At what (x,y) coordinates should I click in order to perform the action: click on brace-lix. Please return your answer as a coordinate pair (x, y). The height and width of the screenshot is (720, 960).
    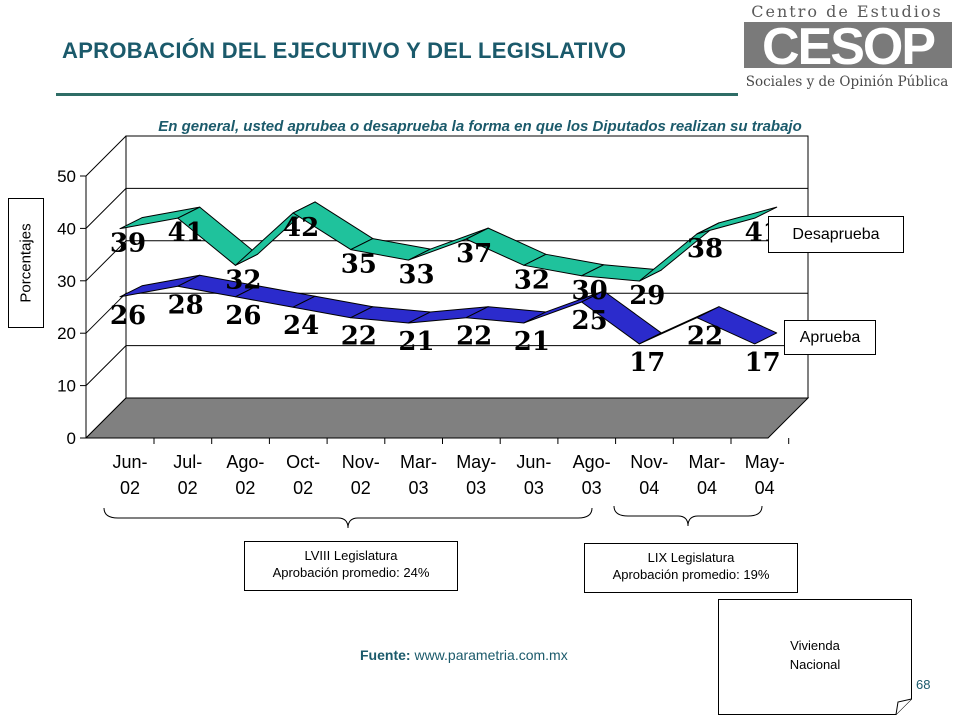
    Looking at the image, I should click on (688, 516).